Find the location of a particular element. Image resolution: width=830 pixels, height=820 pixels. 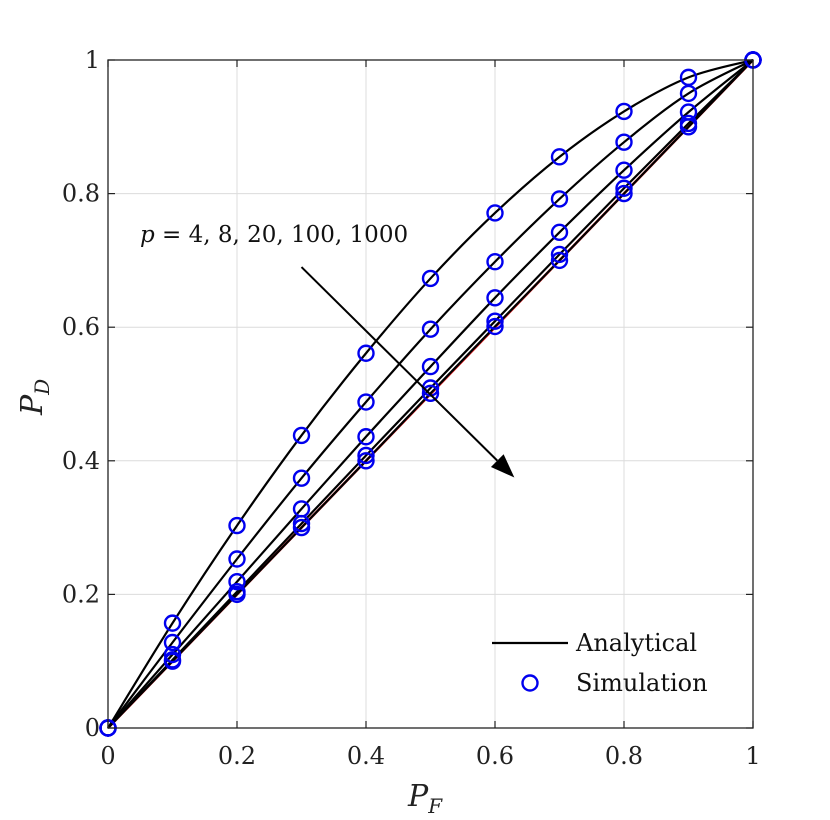

annotation-arrow-shaft is located at coordinates (399, 364).